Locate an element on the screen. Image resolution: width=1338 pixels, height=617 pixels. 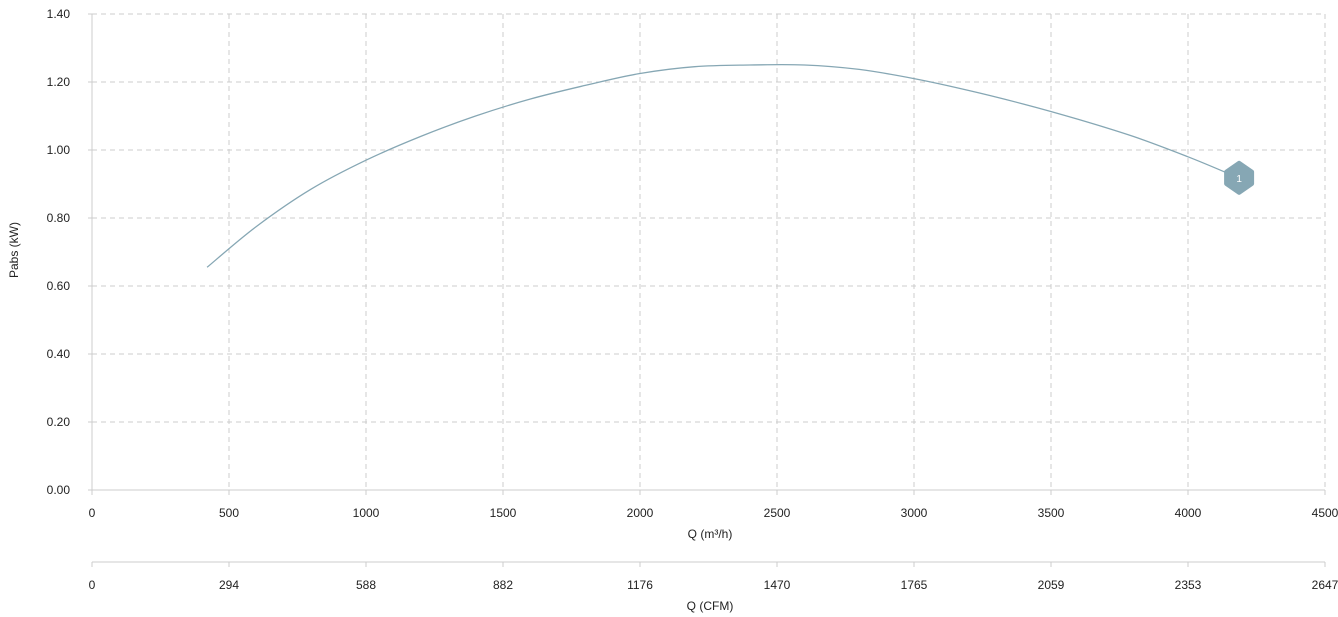
x2-tick-label: 2059 is located at coordinates (1051, 585).